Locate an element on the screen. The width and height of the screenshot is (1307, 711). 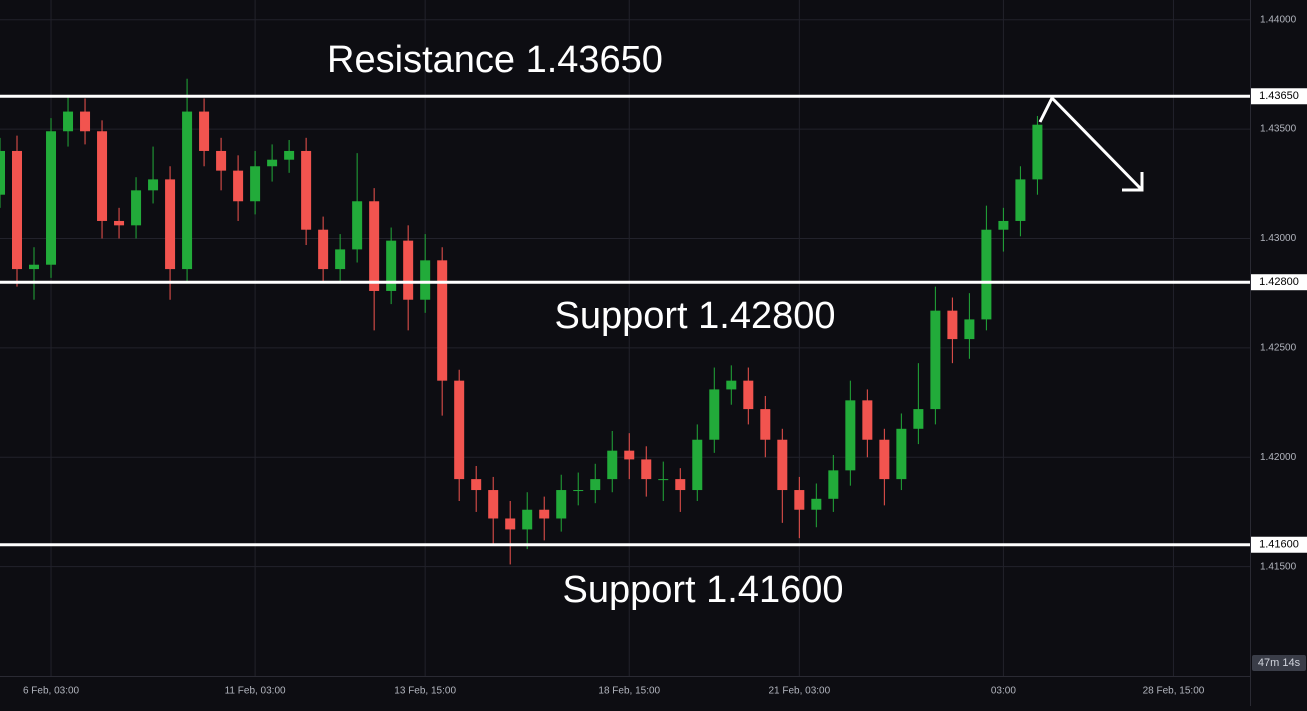
level-price-label: 1.41600 is located at coordinates (1279, 545).